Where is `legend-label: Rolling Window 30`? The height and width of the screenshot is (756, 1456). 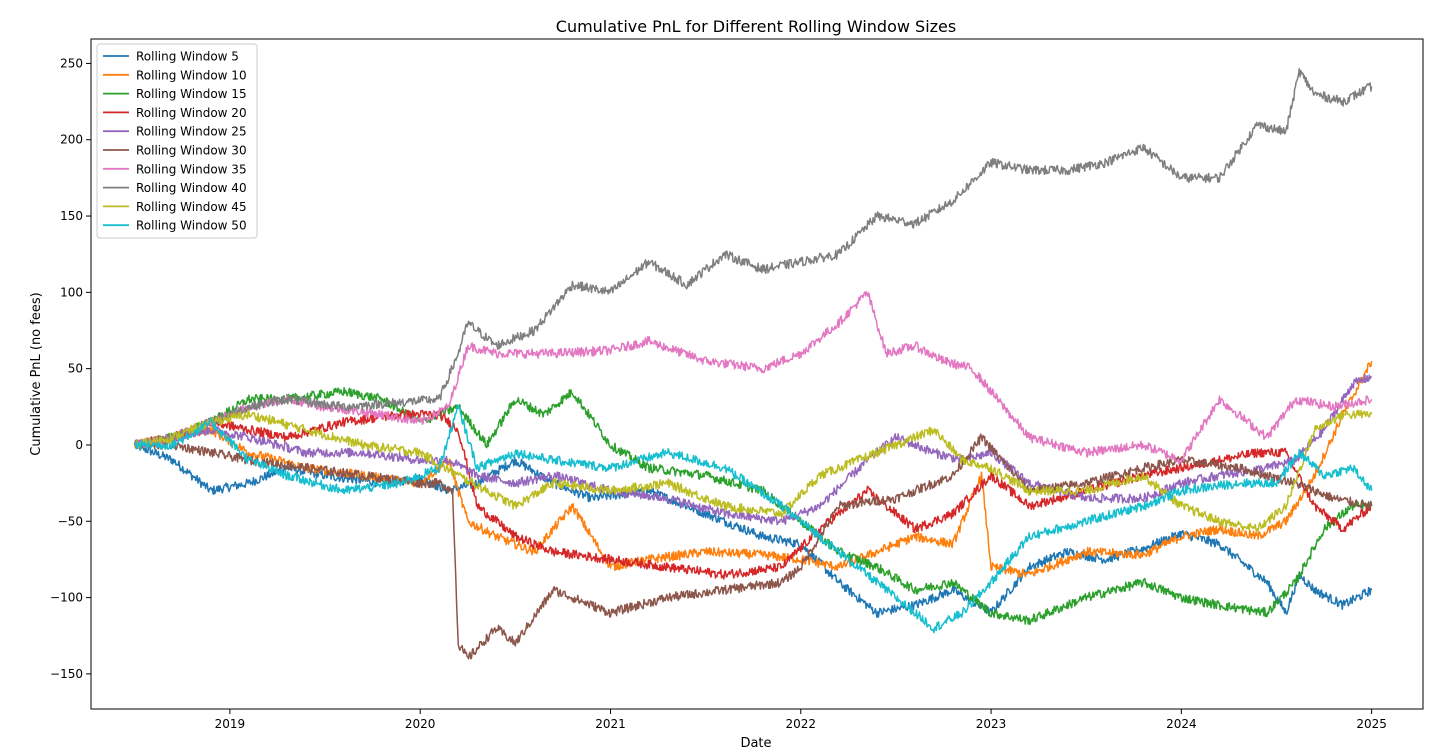 legend-label: Rolling Window 30 is located at coordinates (191, 151).